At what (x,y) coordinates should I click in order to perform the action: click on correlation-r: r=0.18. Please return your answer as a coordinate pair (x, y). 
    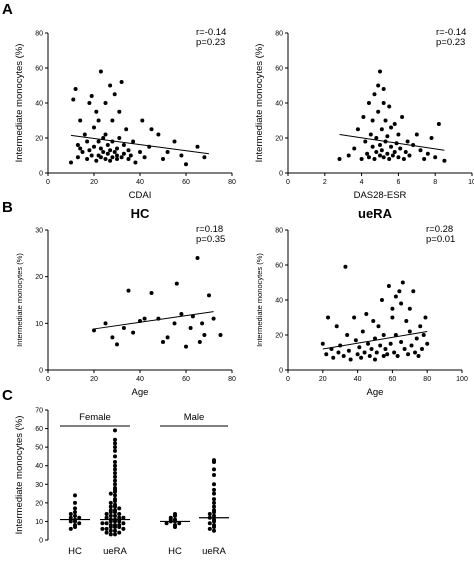
    Looking at the image, I should click on (209, 229).